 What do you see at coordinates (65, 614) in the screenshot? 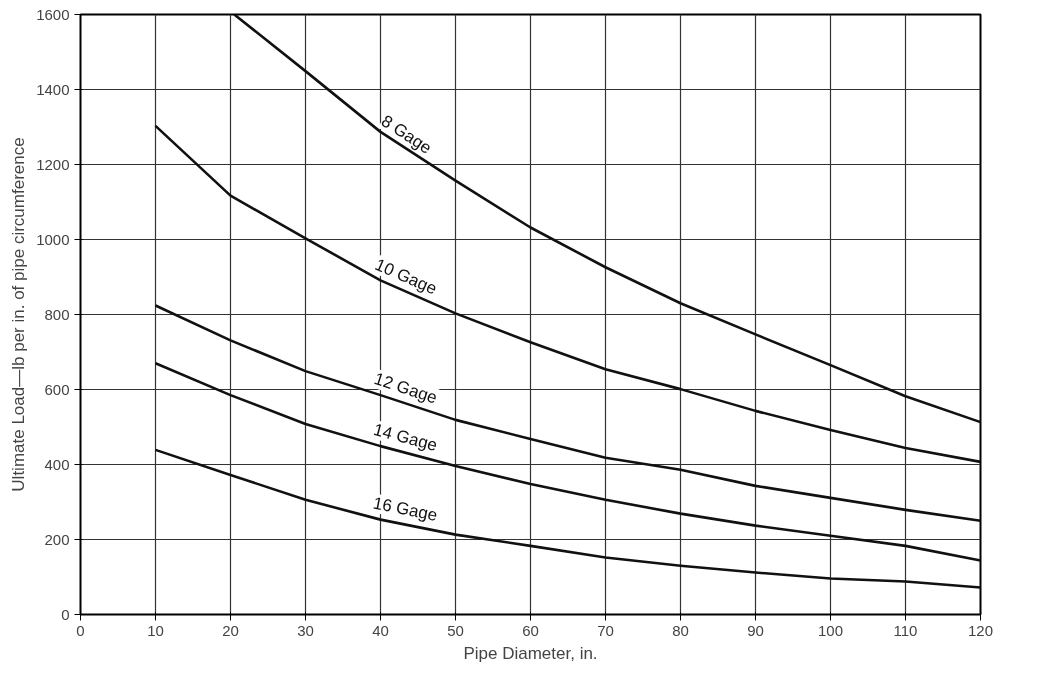
I see `y-tick-label: 0` at bounding box center [65, 614].